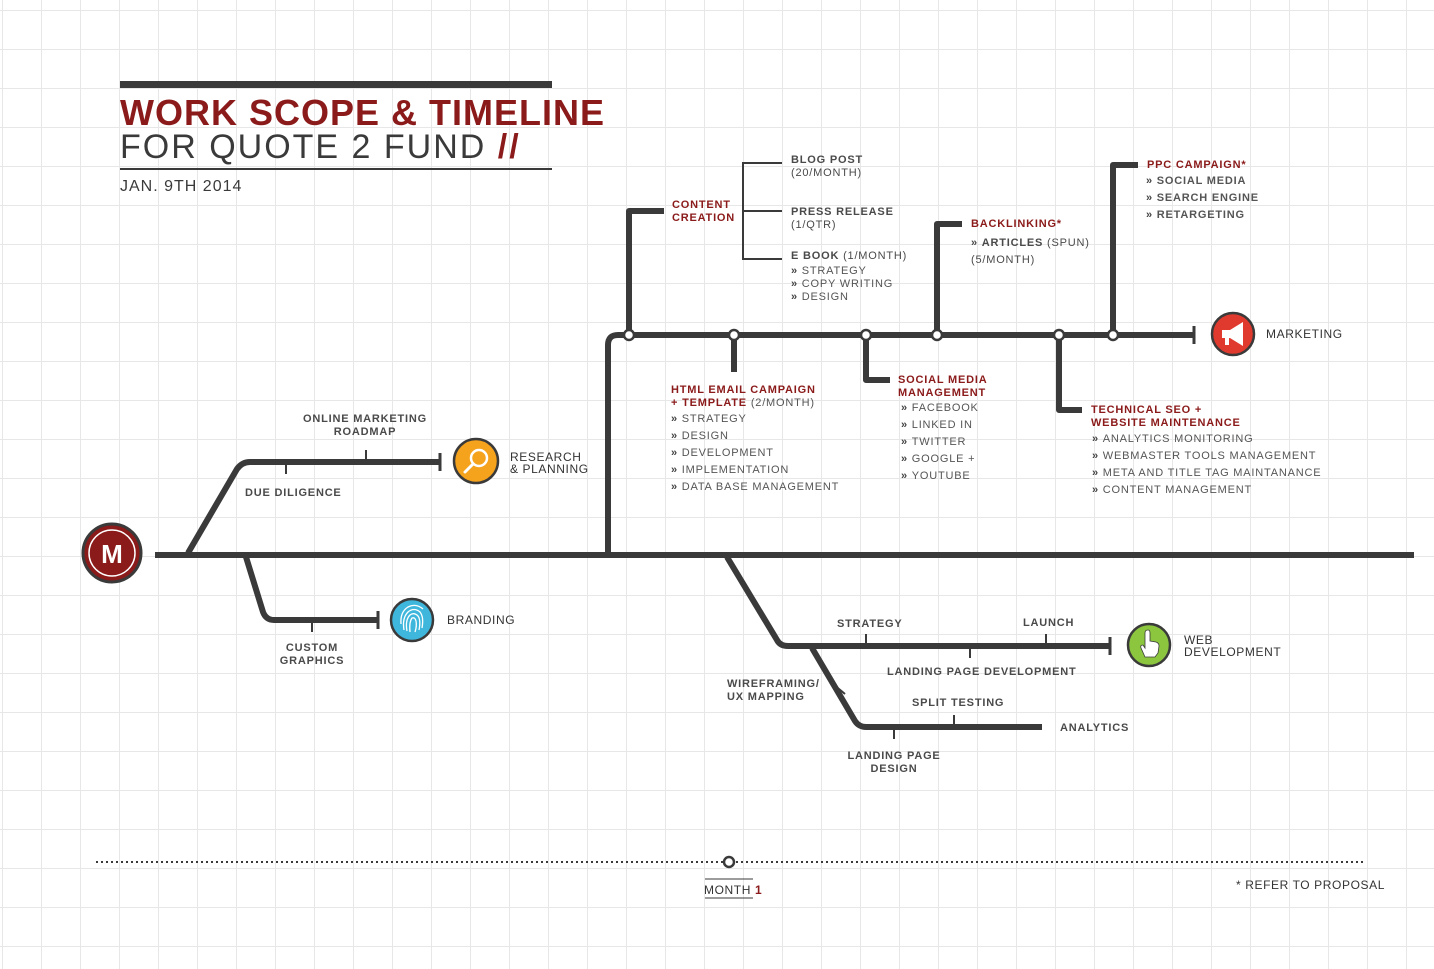  Describe the element at coordinates (1206, 490) in the screenshot. I see `list-item: CONTENT MANAGEMENT` at that location.